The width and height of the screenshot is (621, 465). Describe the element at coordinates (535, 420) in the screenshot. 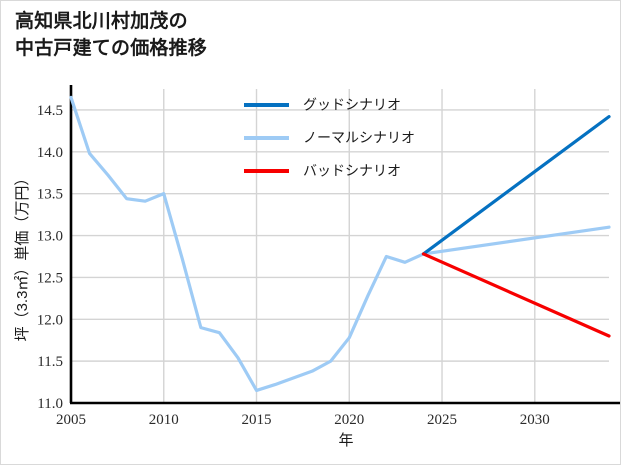

I see `x-tick-label: 2030` at that location.